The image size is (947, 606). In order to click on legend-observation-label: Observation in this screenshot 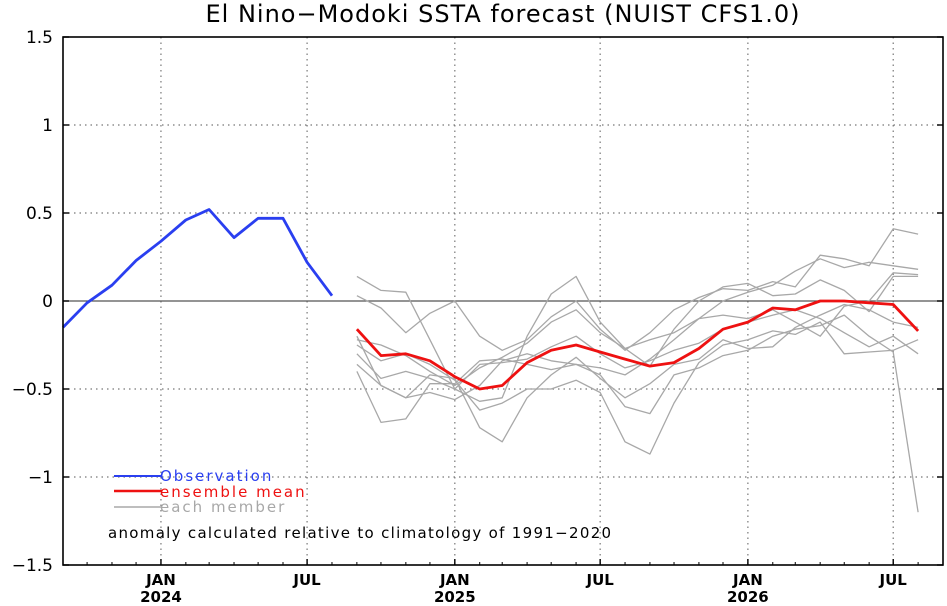, I will do `click(216, 476)`.